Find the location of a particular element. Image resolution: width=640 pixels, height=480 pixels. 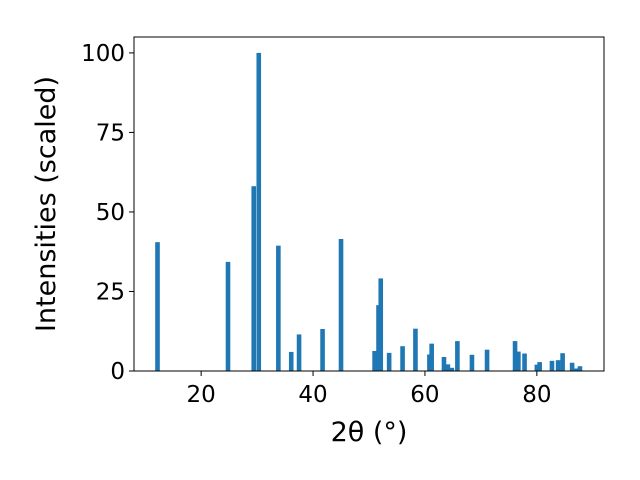

y-tick-label: 100 is located at coordinates (103, 54).